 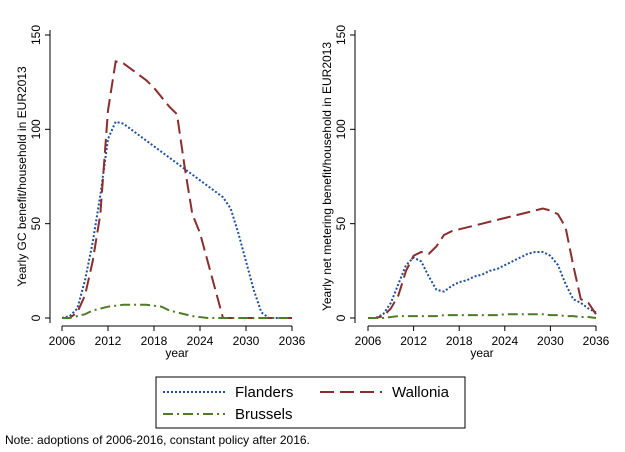 What do you see at coordinates (264, 414) in the screenshot?
I see `legend-label: Brussels` at bounding box center [264, 414].